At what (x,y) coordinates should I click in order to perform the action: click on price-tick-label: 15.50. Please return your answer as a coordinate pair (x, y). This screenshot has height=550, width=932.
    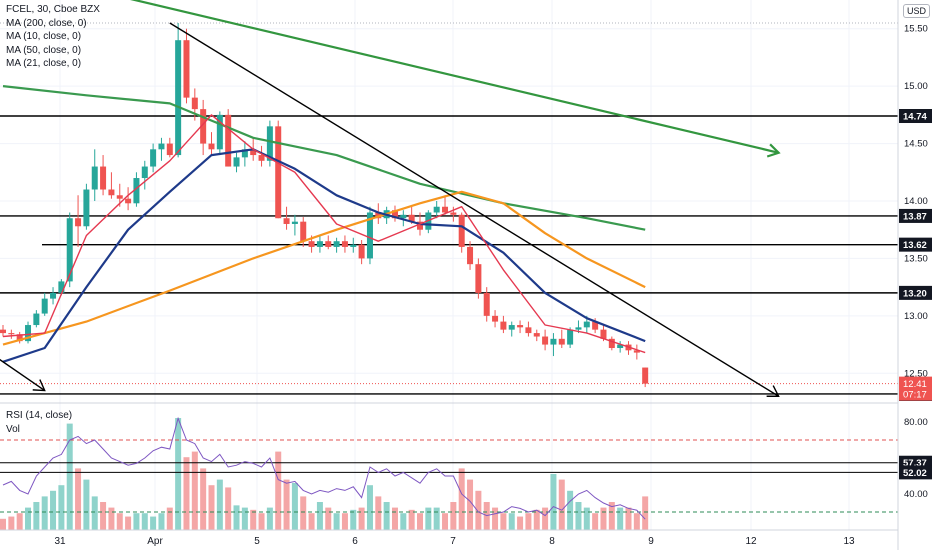
    Looking at the image, I should click on (916, 29).